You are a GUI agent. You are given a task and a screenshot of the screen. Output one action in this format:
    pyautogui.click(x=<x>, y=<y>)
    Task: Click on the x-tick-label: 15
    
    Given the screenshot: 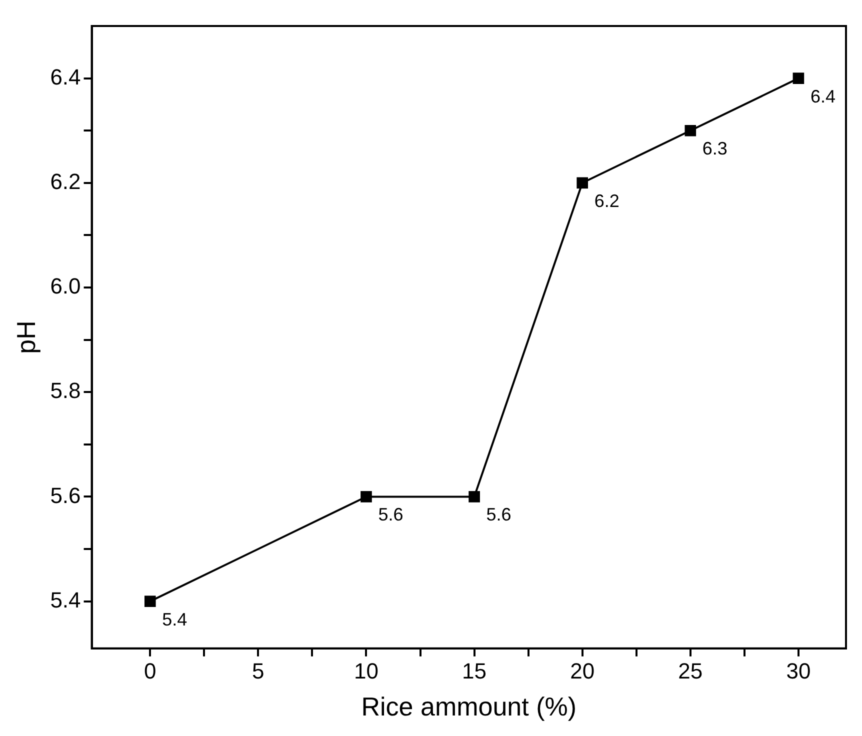 What is the action you would take?
    pyautogui.click(x=474, y=671)
    